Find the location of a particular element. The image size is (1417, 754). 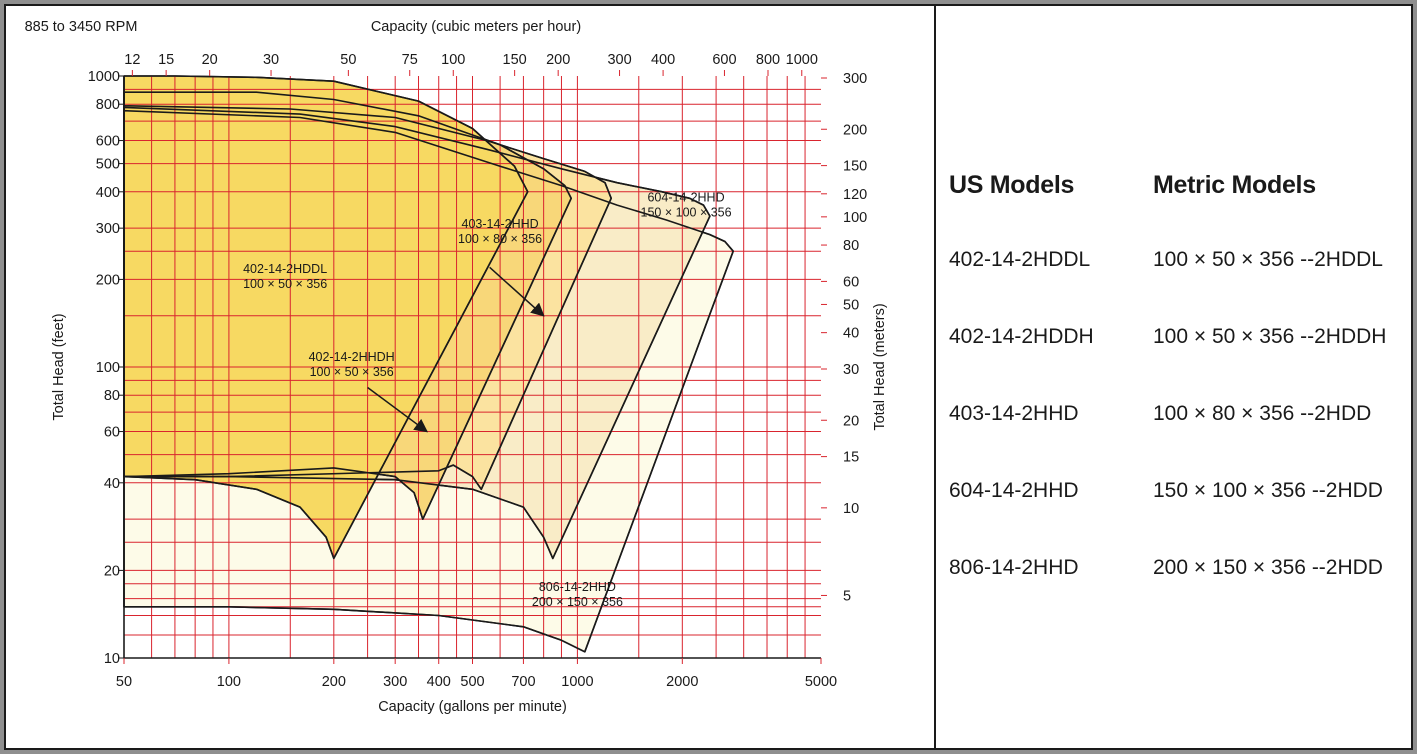

right-axis: 300 200 150 120 100 80 60 50 40 30 20 15 10 5 is located at coordinates (844, 337).